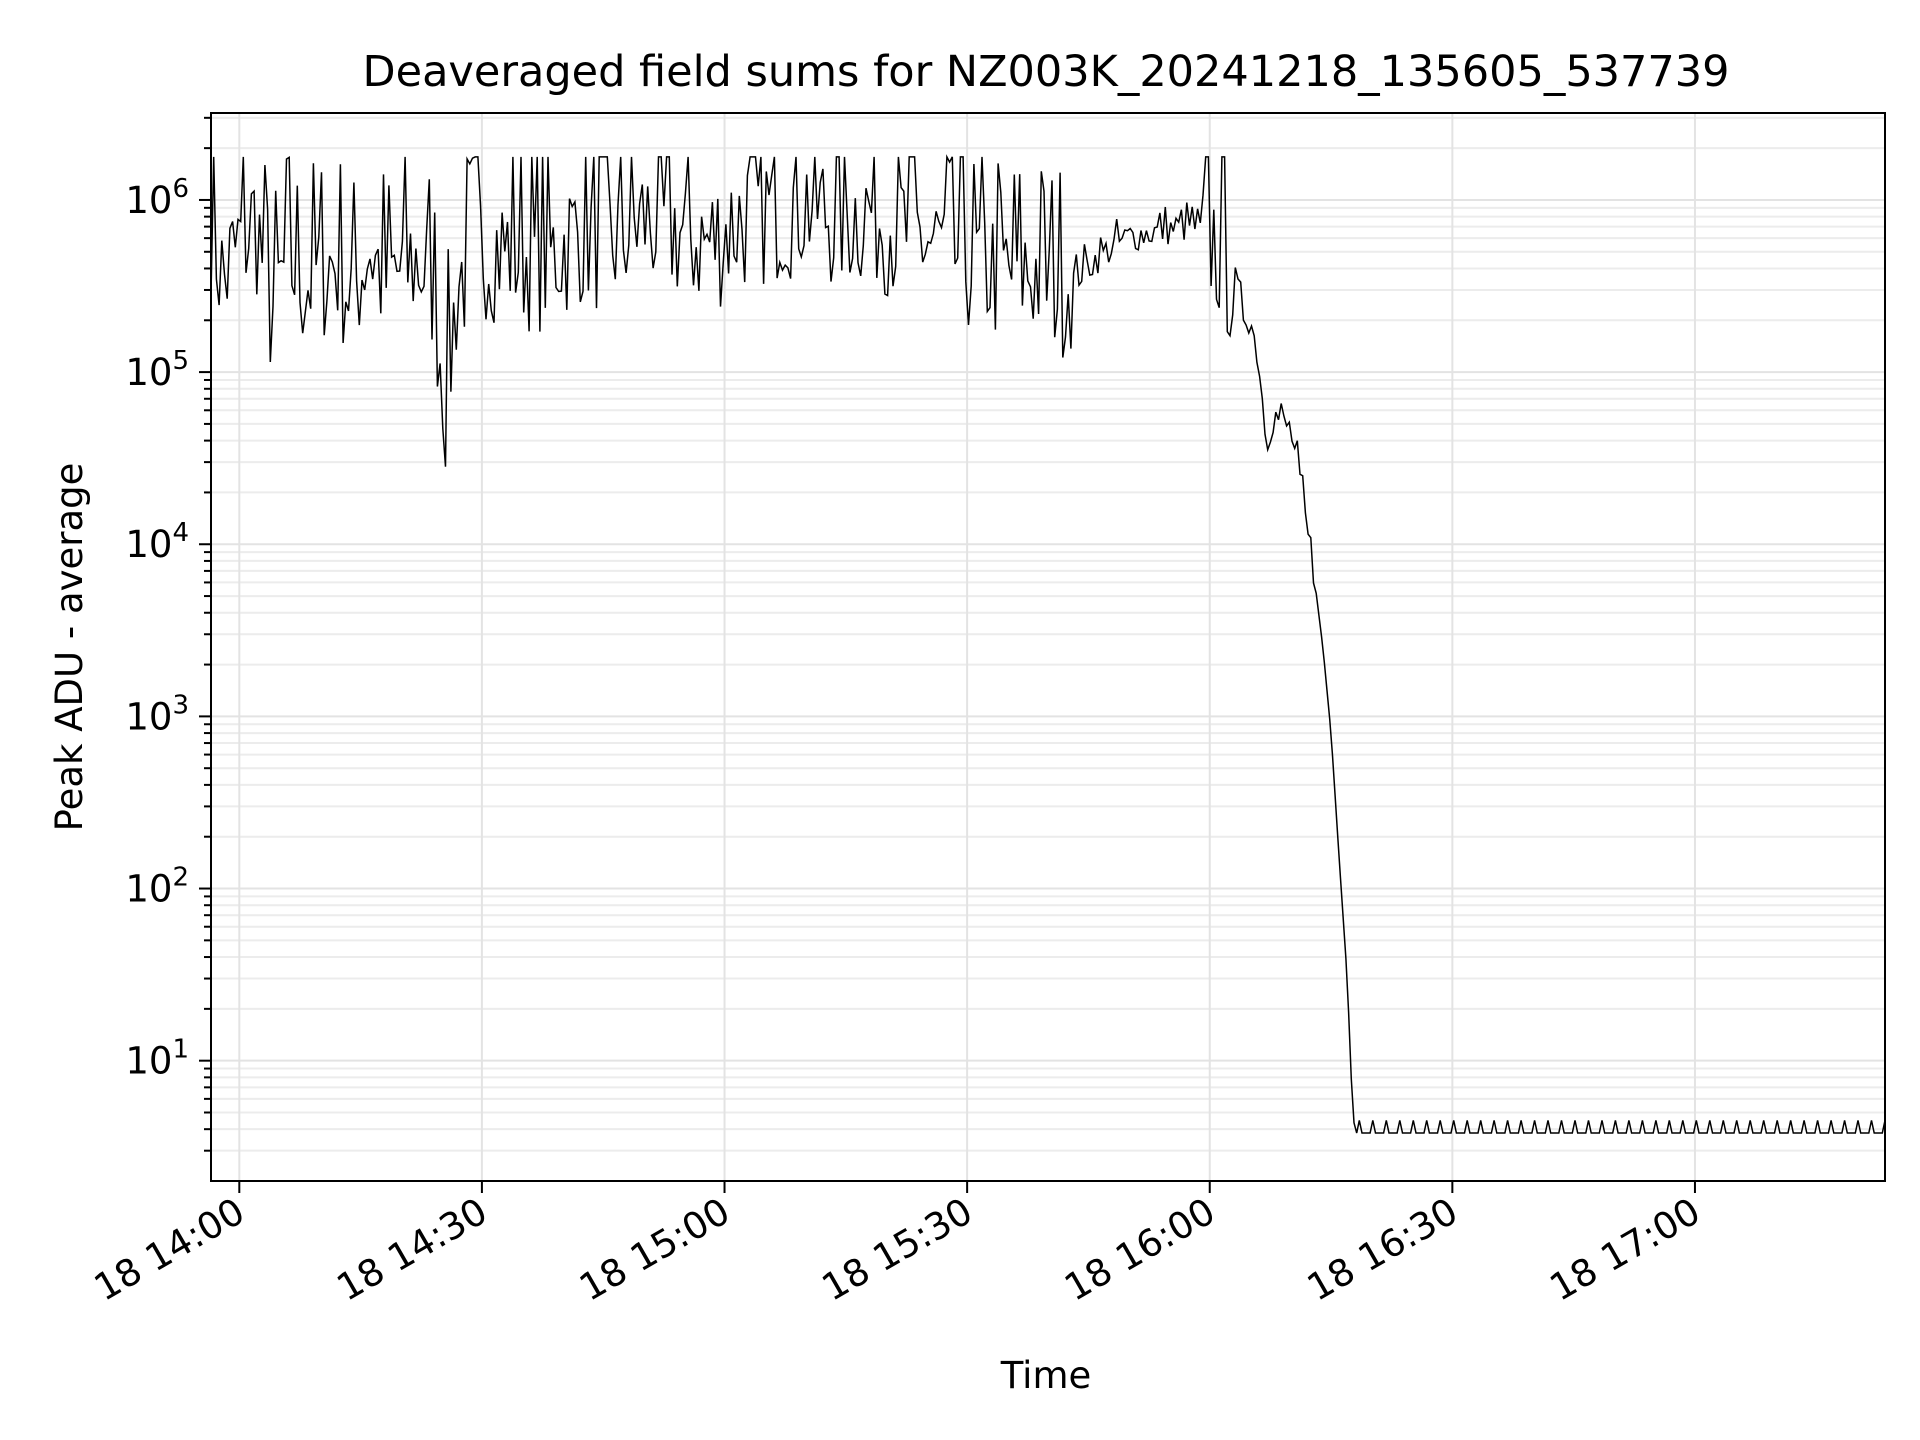 The image size is (1920, 1440). What do you see at coordinates (157, 370) in the screenshot?
I see `y-tick-label: 105` at bounding box center [157, 370].